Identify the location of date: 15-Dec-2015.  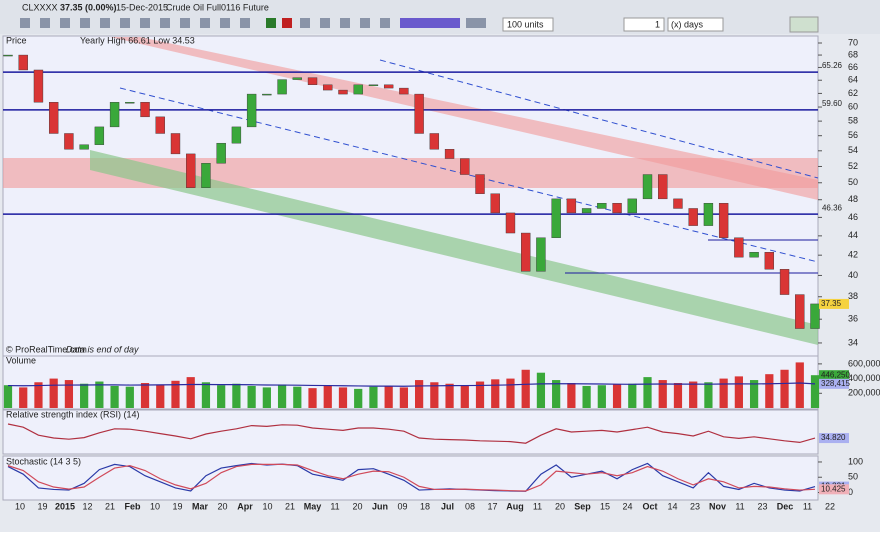
(142, 7).